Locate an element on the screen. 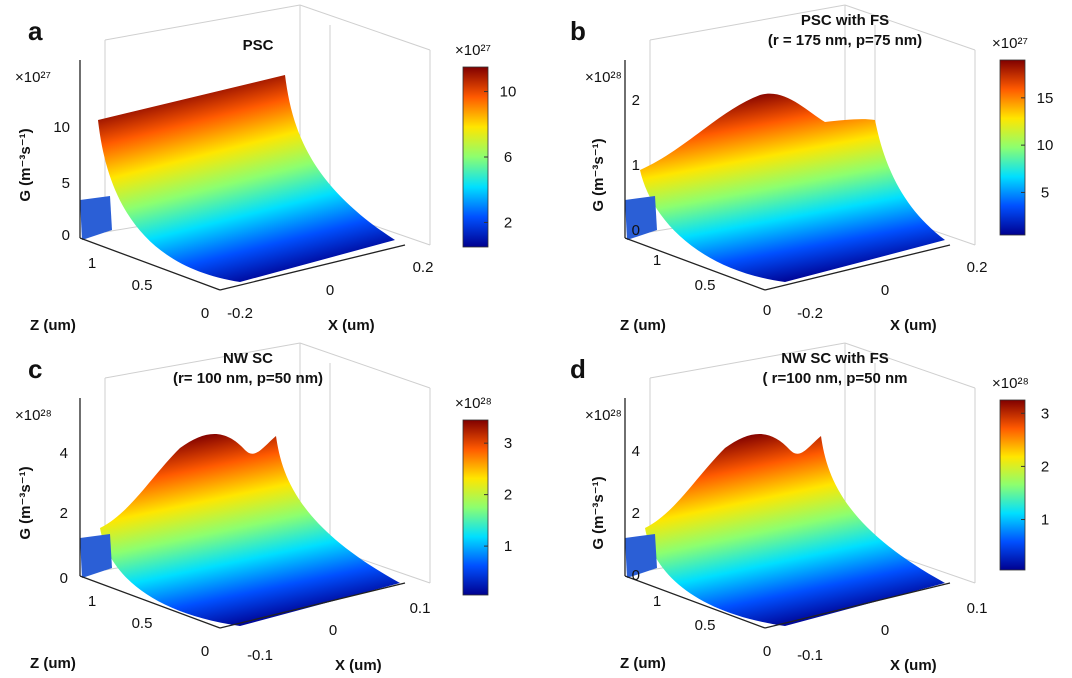  colorbar-tick-label: 5 is located at coordinates (1045, 192).